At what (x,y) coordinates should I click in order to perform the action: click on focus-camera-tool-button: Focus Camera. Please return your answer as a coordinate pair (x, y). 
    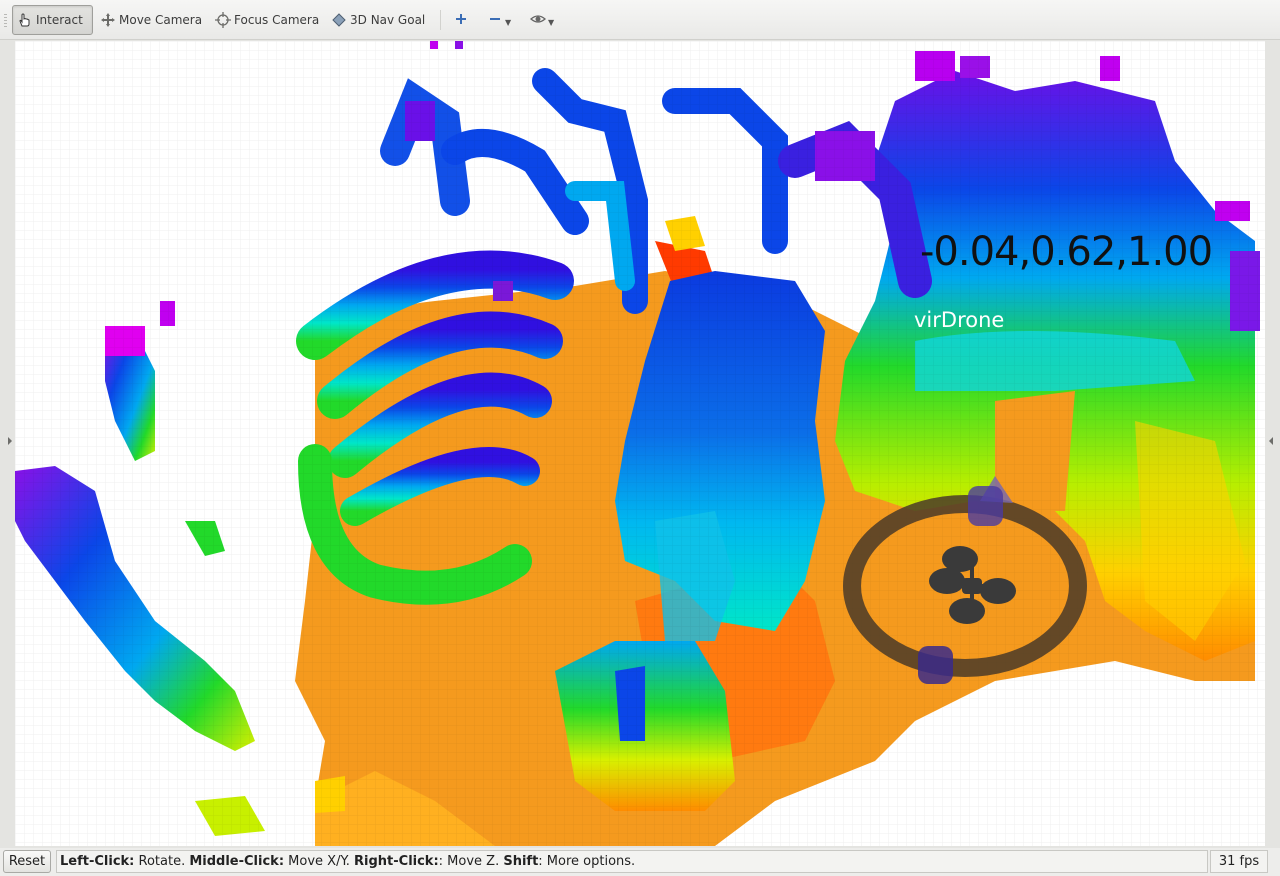
    Looking at the image, I should click on (268, 20).